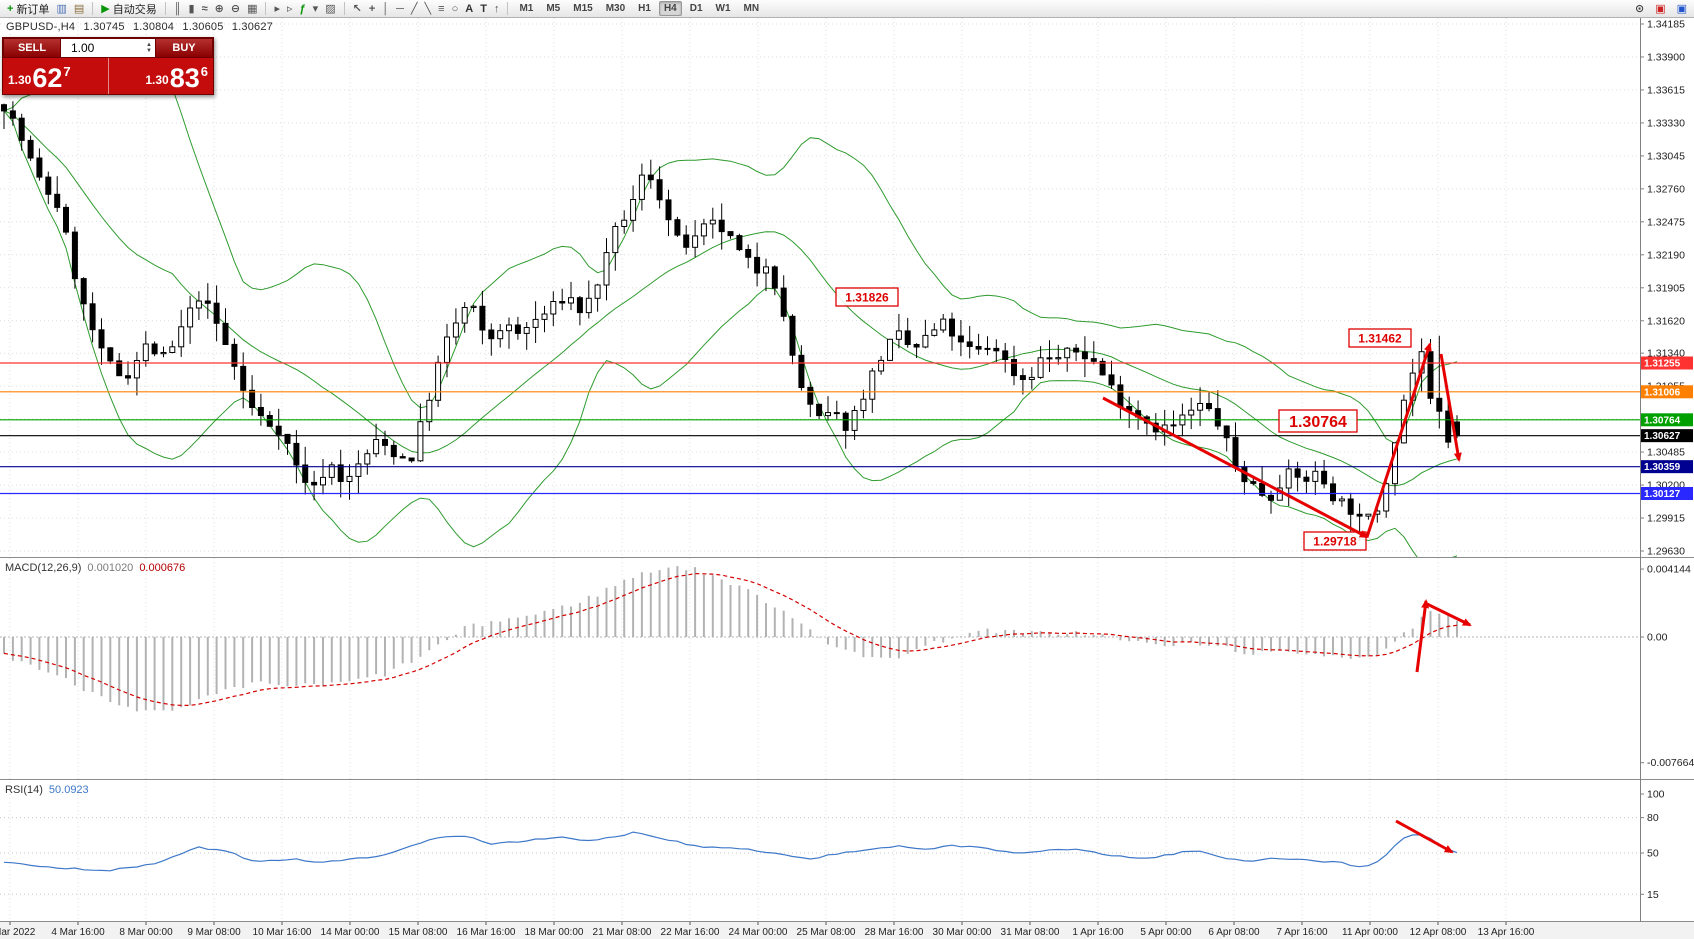 This screenshot has width=1694, height=939. I want to click on trendline-button: ╱, so click(414, 9).